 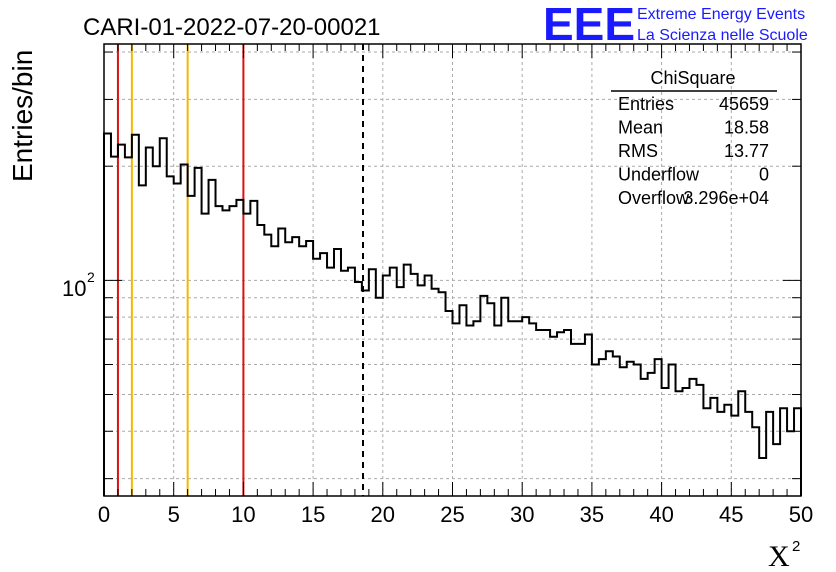 I want to click on chart-title: CARI-01-2022-07-20-00021, so click(x=232, y=27).